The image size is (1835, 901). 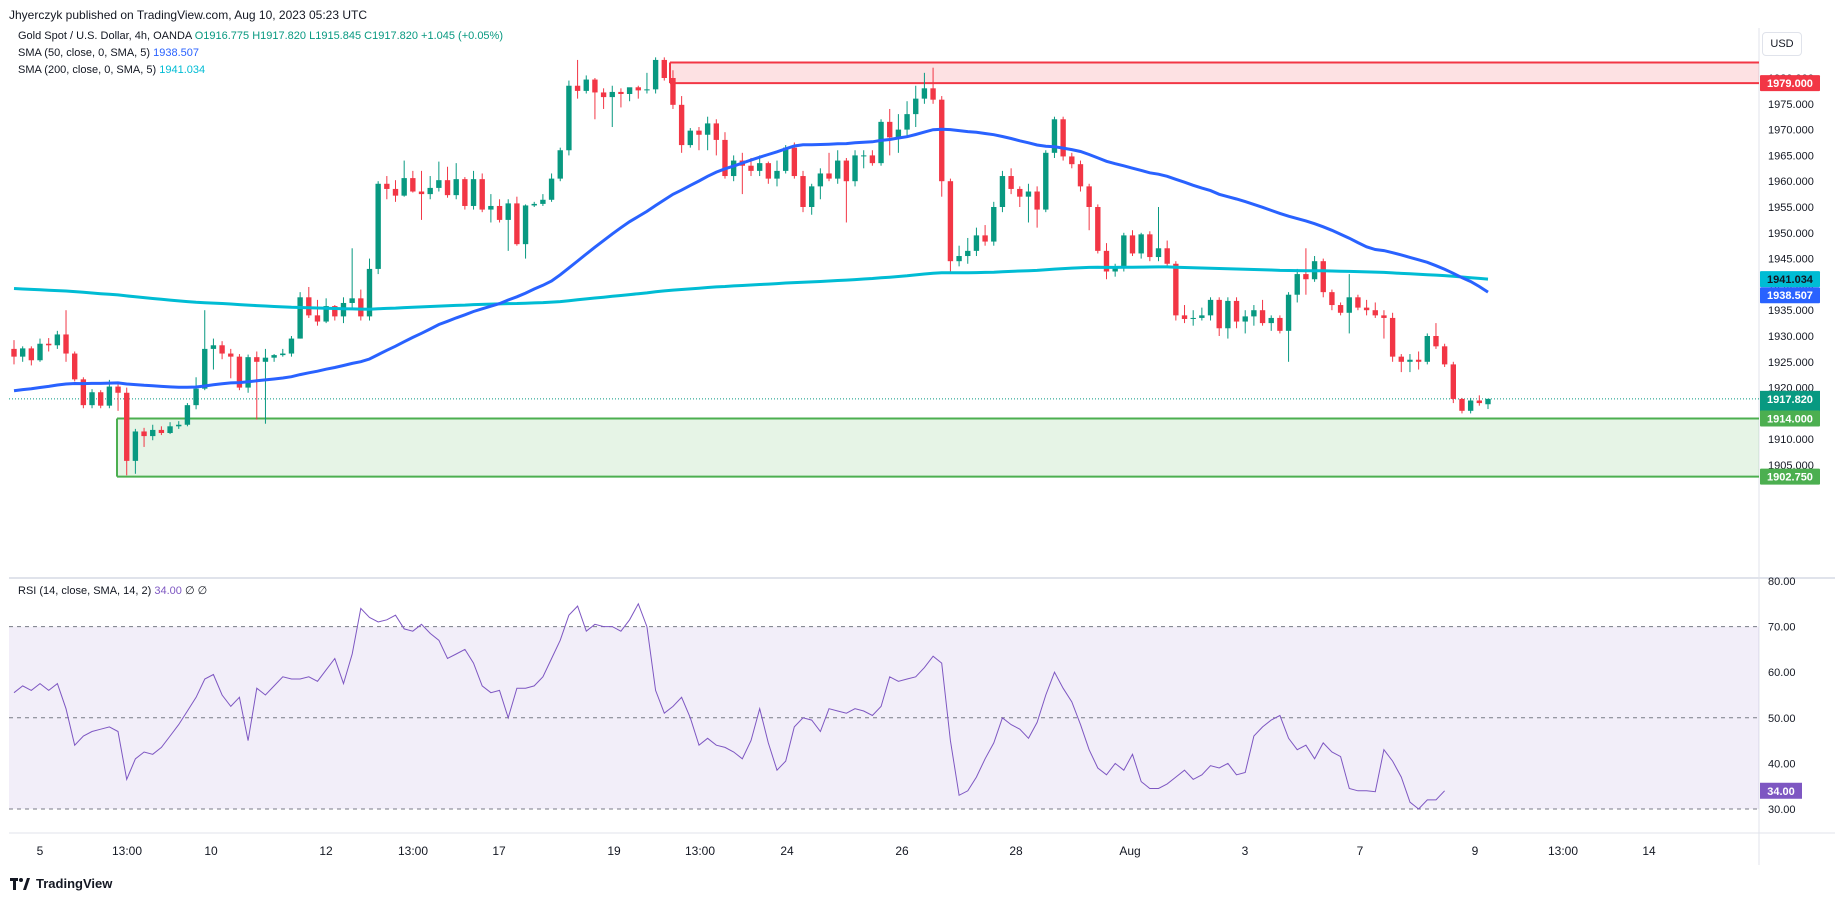 What do you see at coordinates (176, 53) in the screenshot?
I see `sma50-value: 1938.507` at bounding box center [176, 53].